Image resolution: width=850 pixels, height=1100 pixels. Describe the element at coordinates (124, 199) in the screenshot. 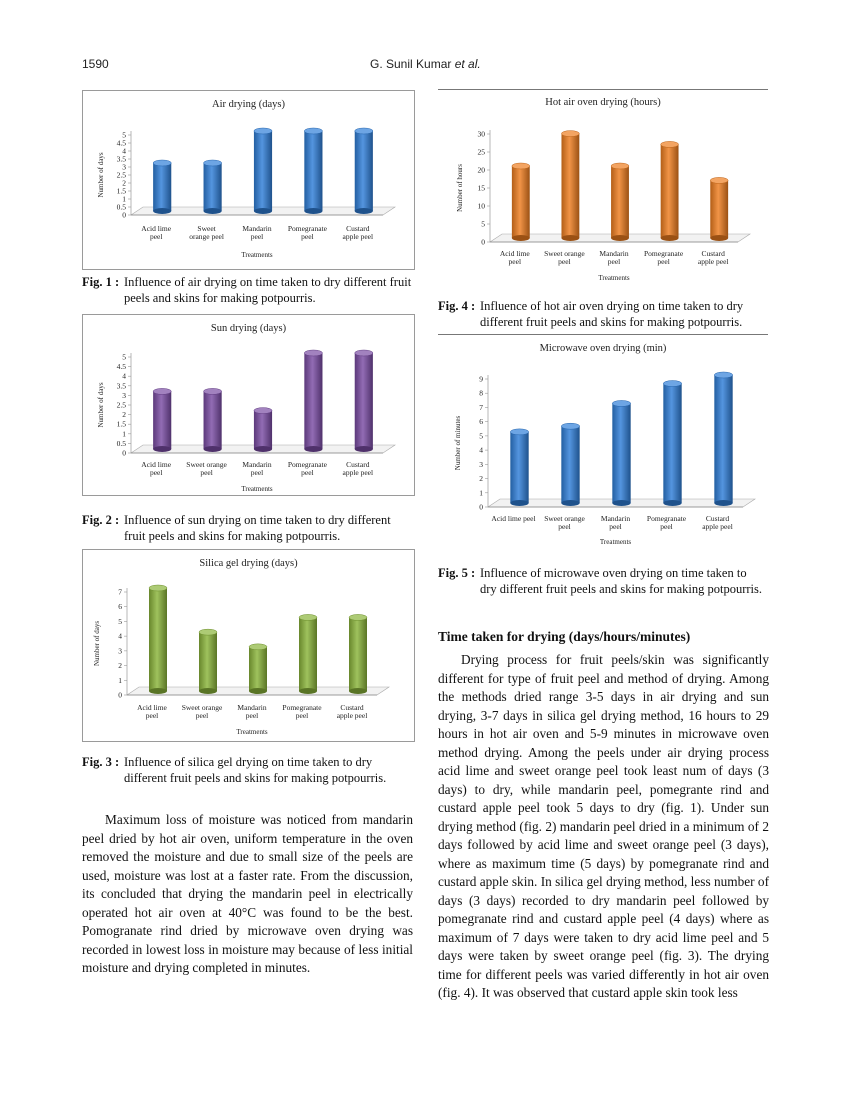

I see `y-tick-label: 1` at that location.